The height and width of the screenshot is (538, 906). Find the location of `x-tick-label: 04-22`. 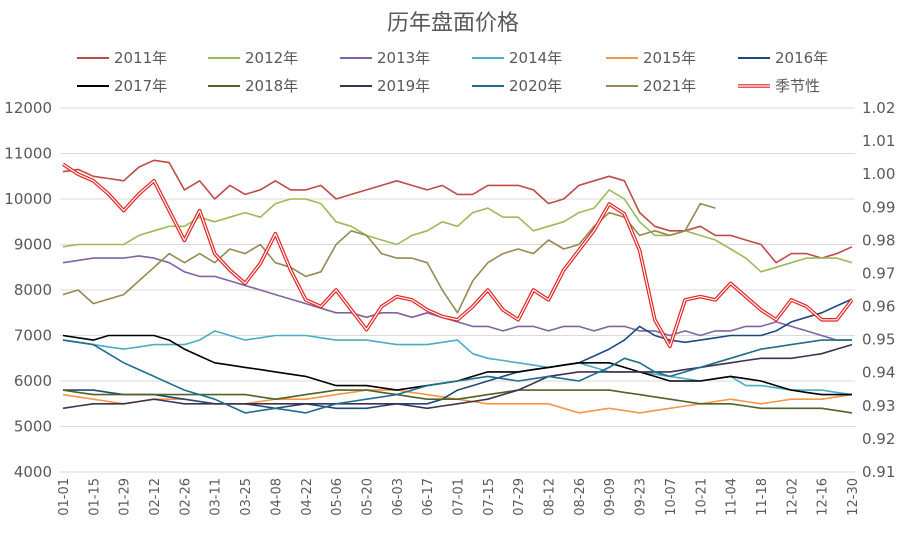

x-tick-label: 04-22 is located at coordinates (307, 497).